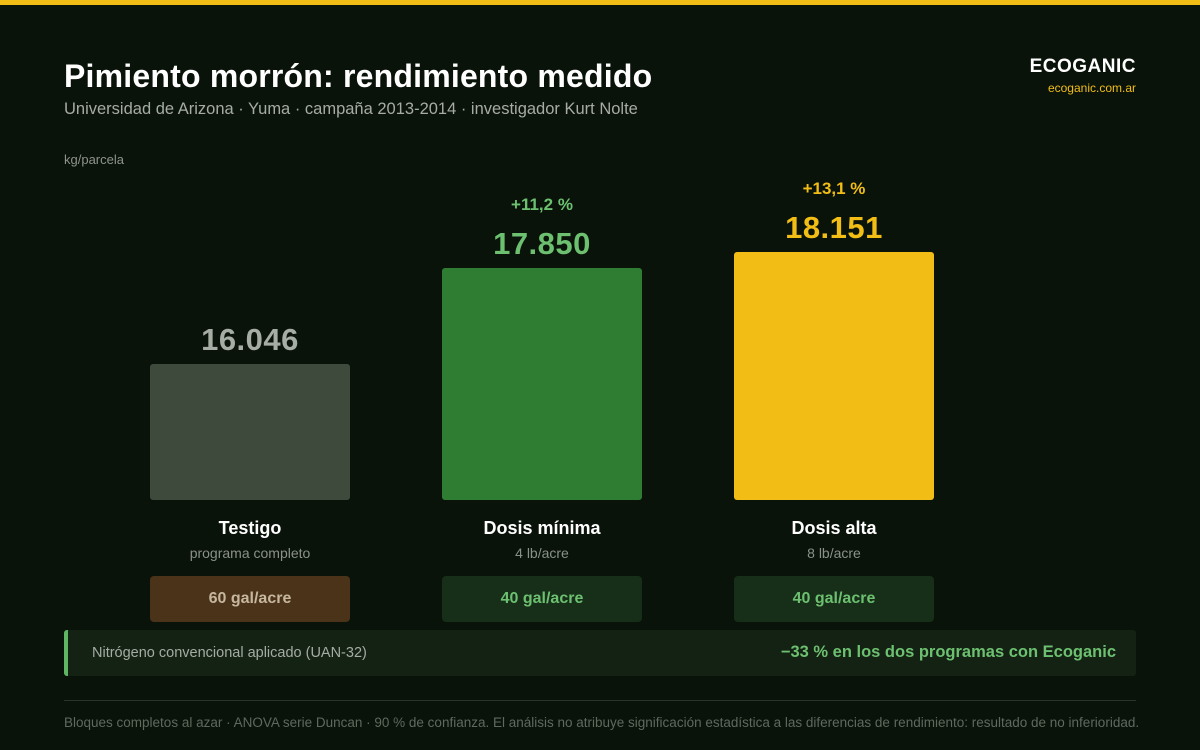  I want to click on brand-name: ECOGANIC, so click(1082, 66).